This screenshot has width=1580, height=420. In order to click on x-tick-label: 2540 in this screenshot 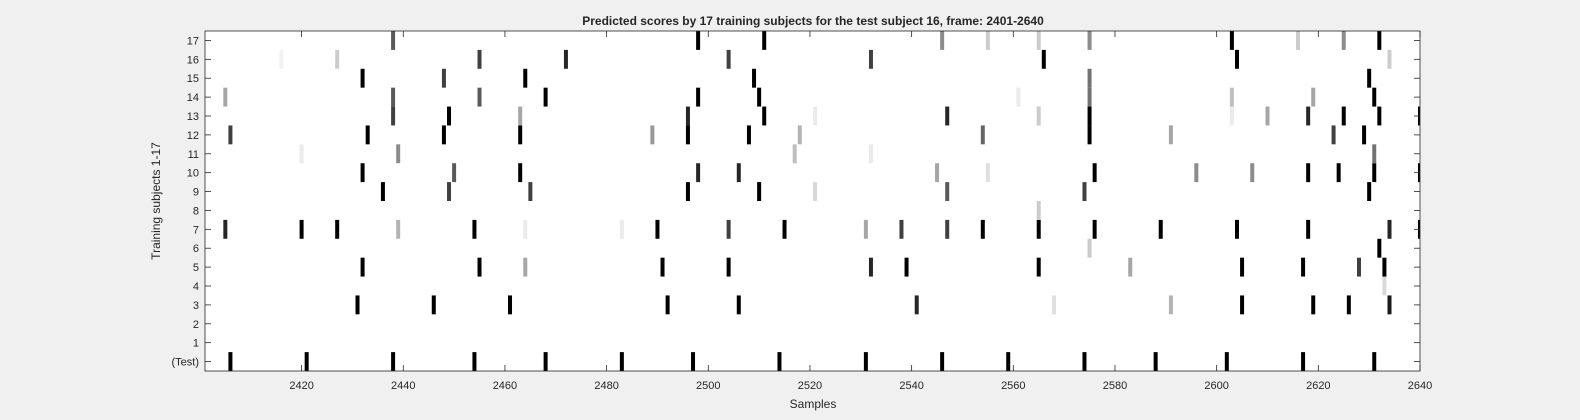, I will do `click(911, 386)`.